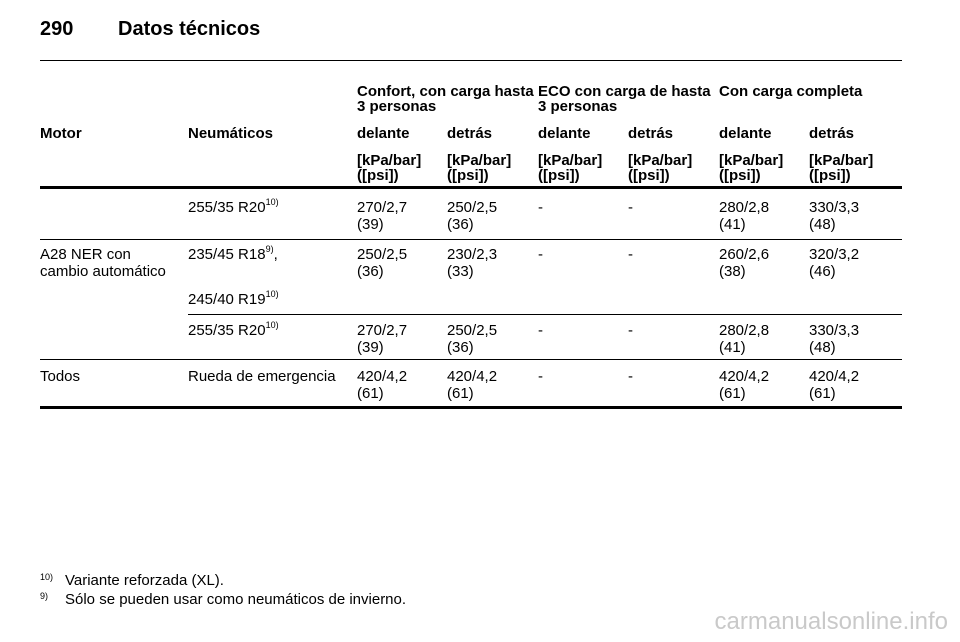 Image resolution: width=960 pixels, height=642 pixels. I want to click on pressure-cell: 230/2,3 (33), so click(472, 263).